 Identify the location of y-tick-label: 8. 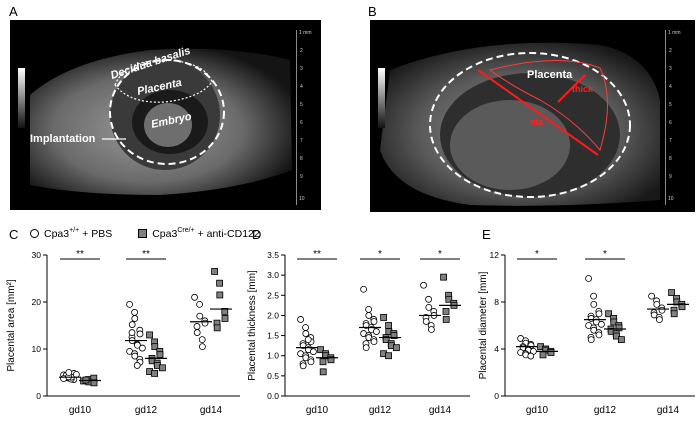
(496, 302).